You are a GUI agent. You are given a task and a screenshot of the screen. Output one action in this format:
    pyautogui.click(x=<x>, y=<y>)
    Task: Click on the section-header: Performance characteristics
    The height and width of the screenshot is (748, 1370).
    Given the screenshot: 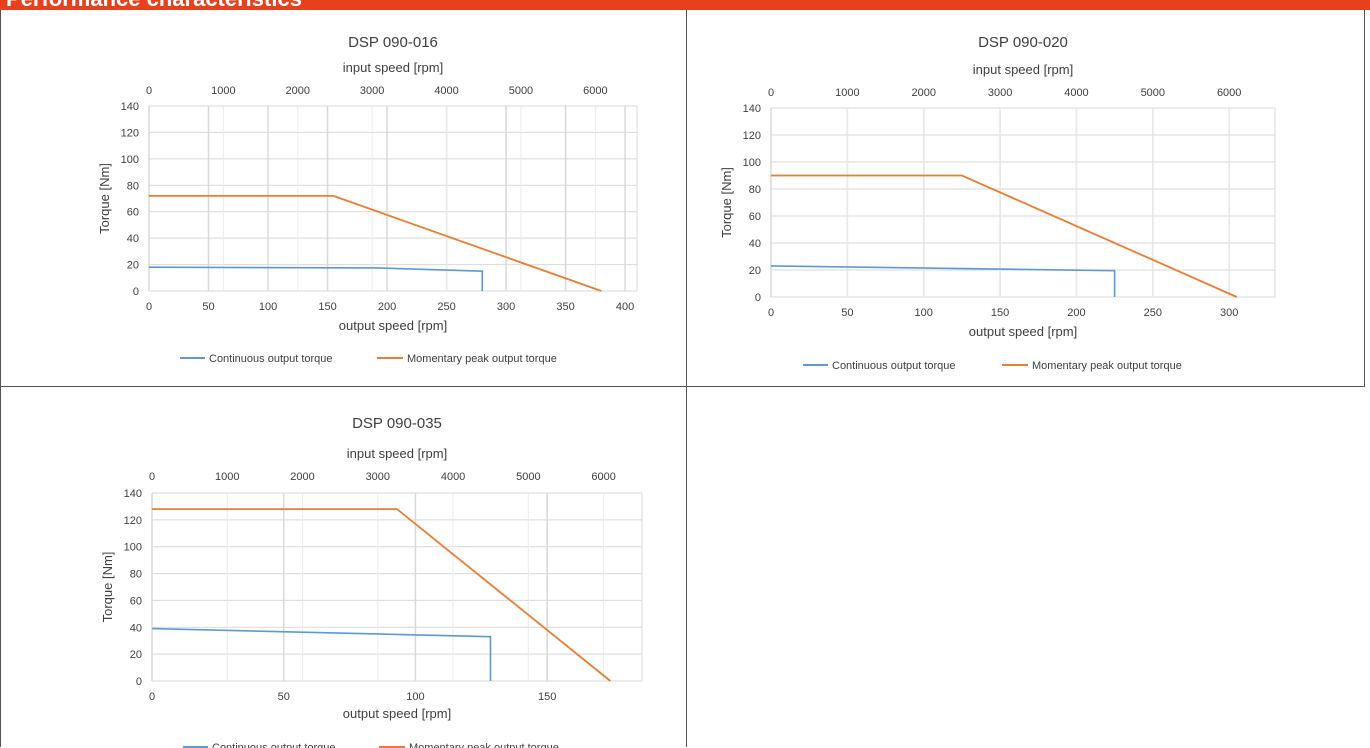 What is the action you would take?
    pyautogui.click(x=685, y=5)
    